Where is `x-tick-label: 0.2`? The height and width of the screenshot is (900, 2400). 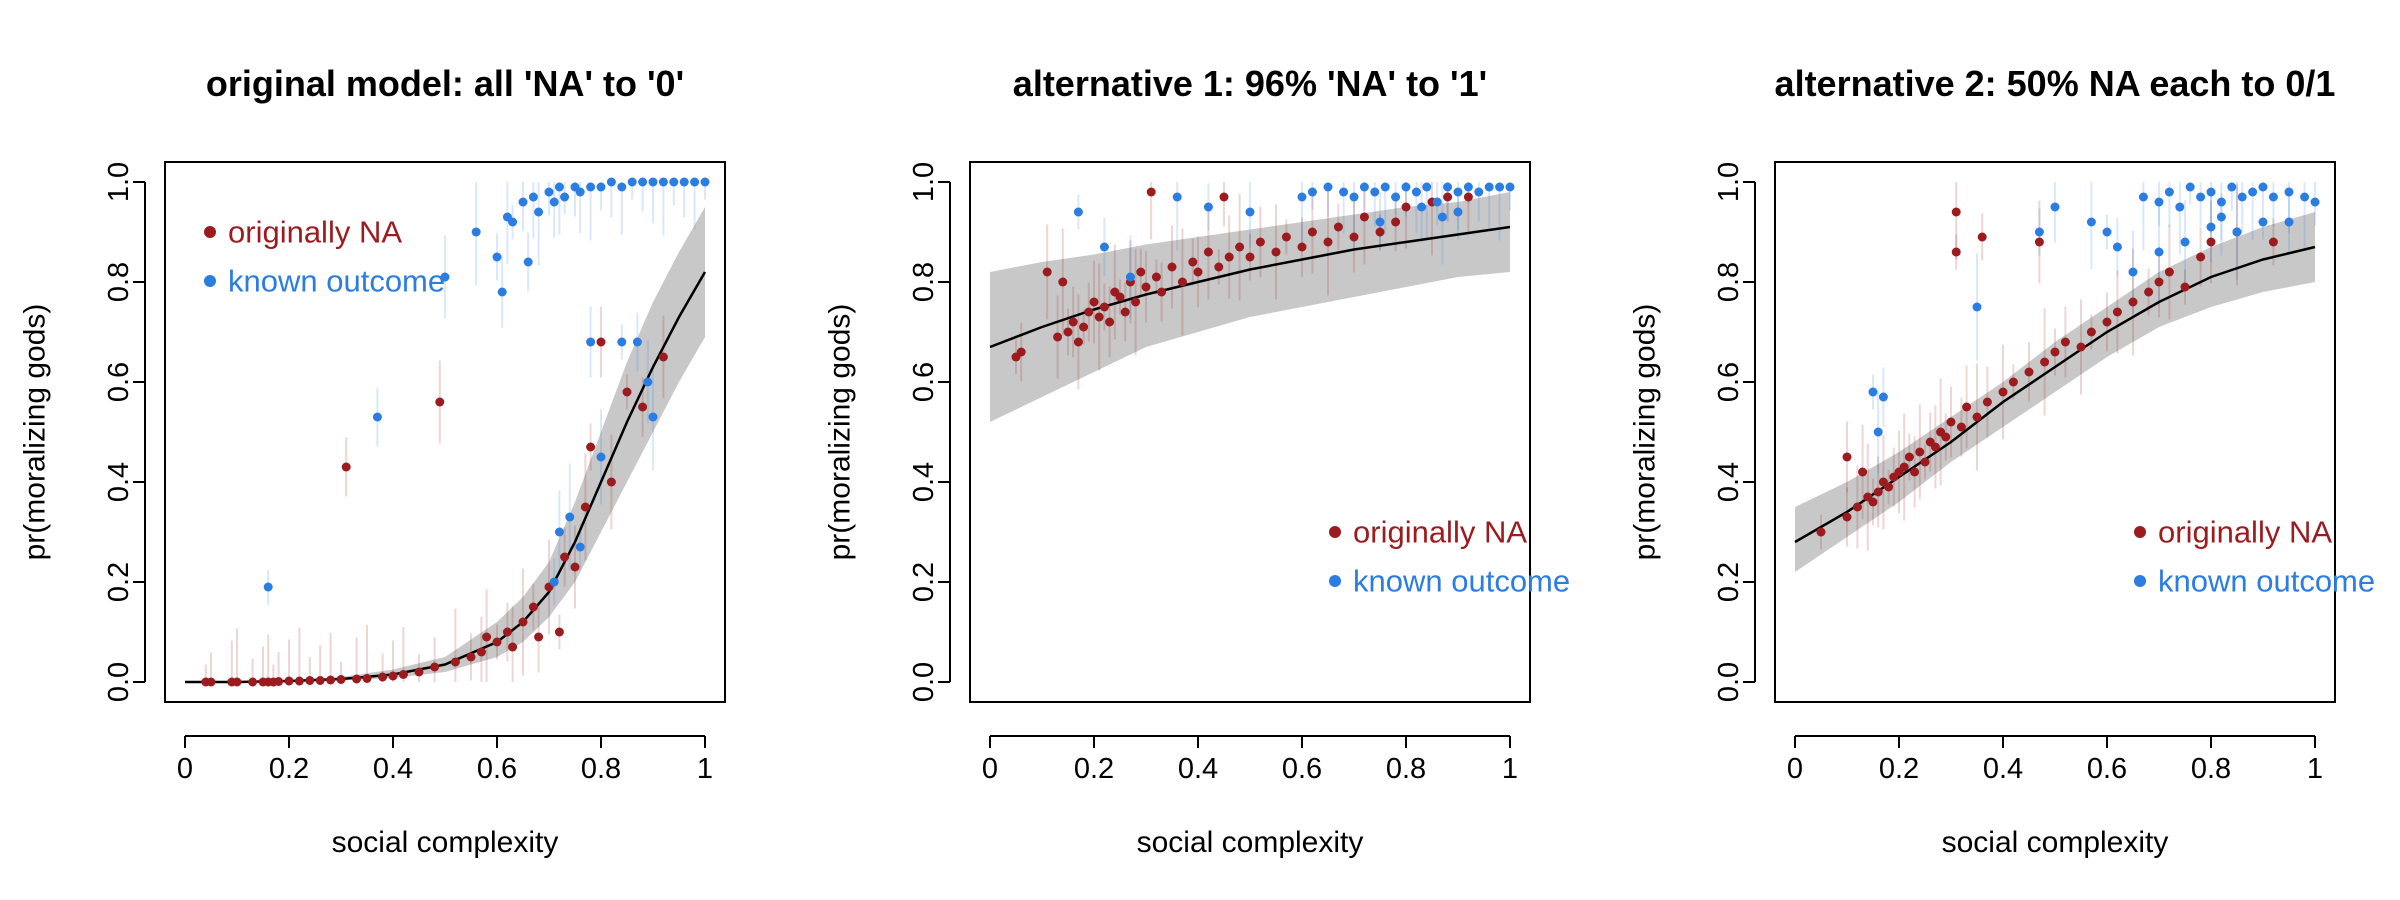 x-tick-label: 0.2 is located at coordinates (1094, 769).